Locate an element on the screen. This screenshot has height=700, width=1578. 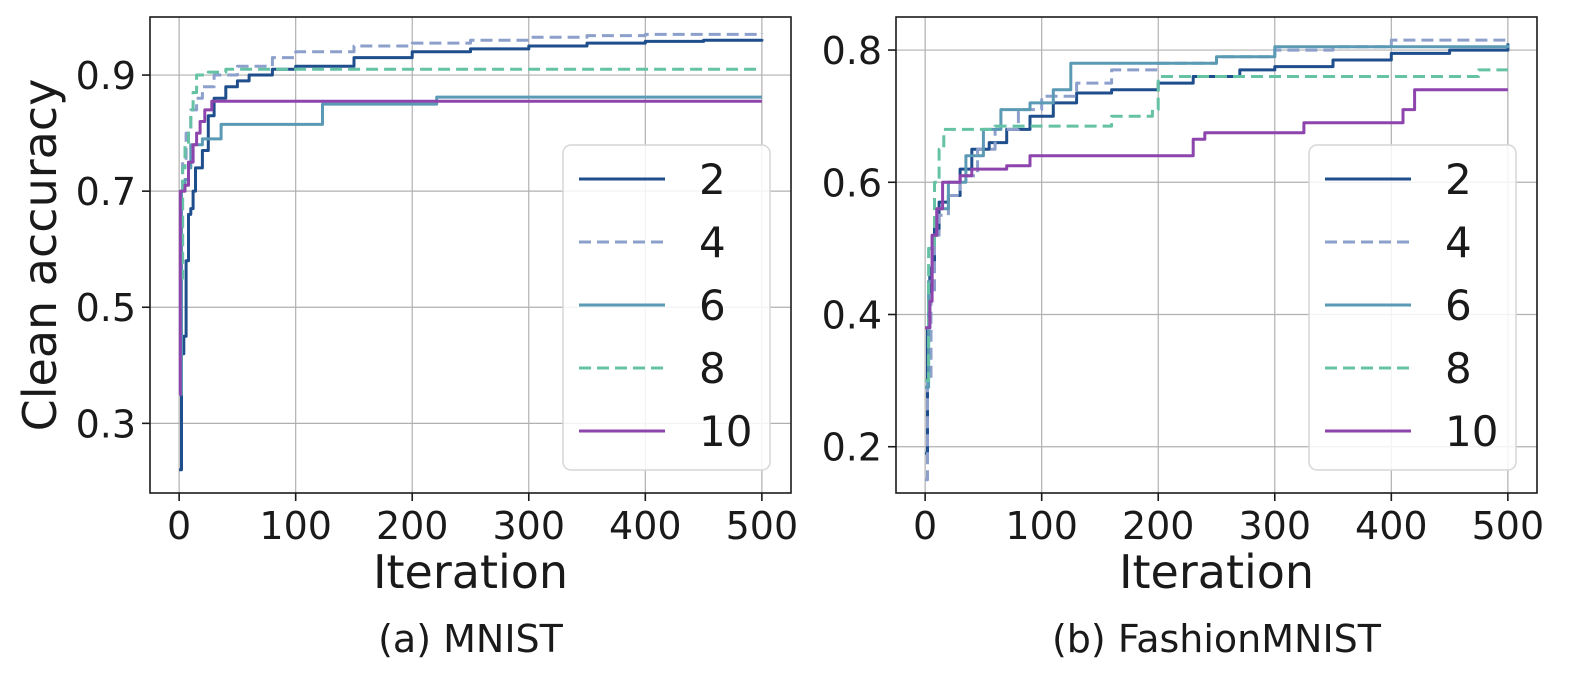
panel-caption: (a) MNIST is located at coordinates (471, 639).